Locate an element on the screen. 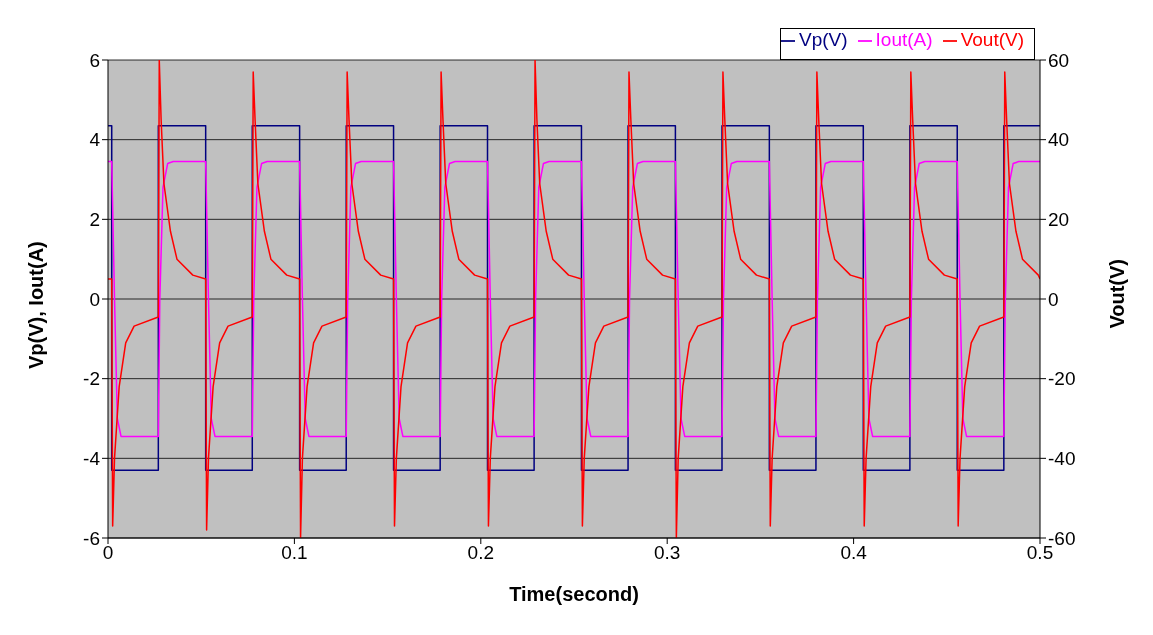  y-tick-label: -6 is located at coordinates (91, 538).